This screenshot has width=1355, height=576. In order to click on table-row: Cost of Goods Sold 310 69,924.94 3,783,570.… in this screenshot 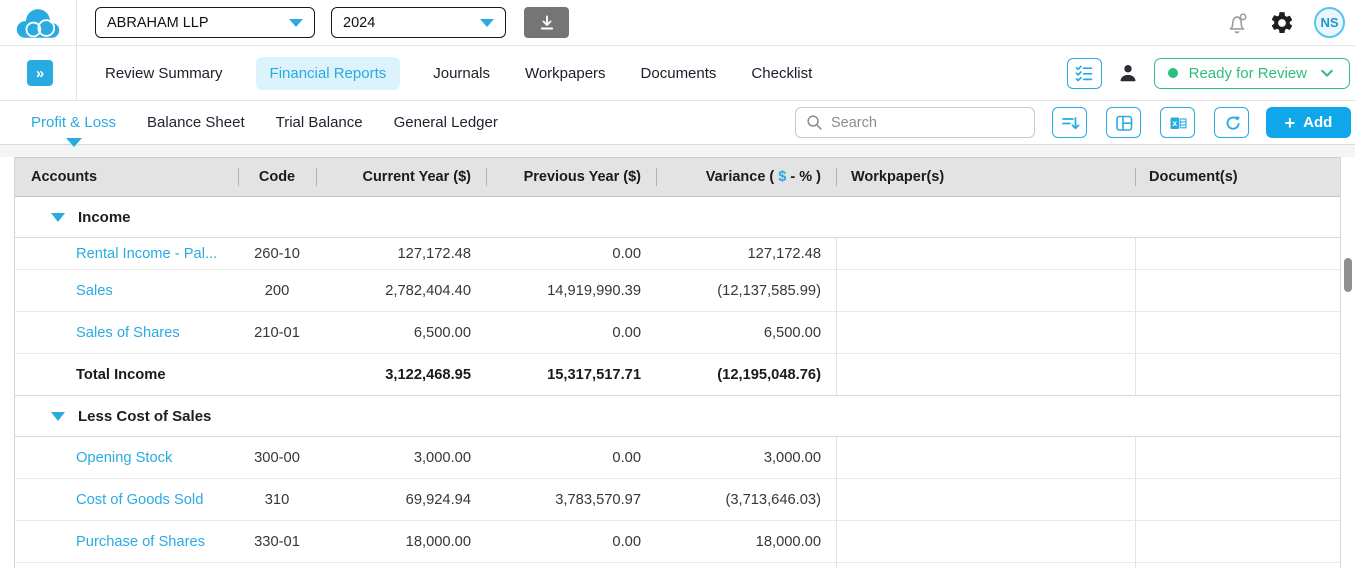, I will do `click(677, 500)`.